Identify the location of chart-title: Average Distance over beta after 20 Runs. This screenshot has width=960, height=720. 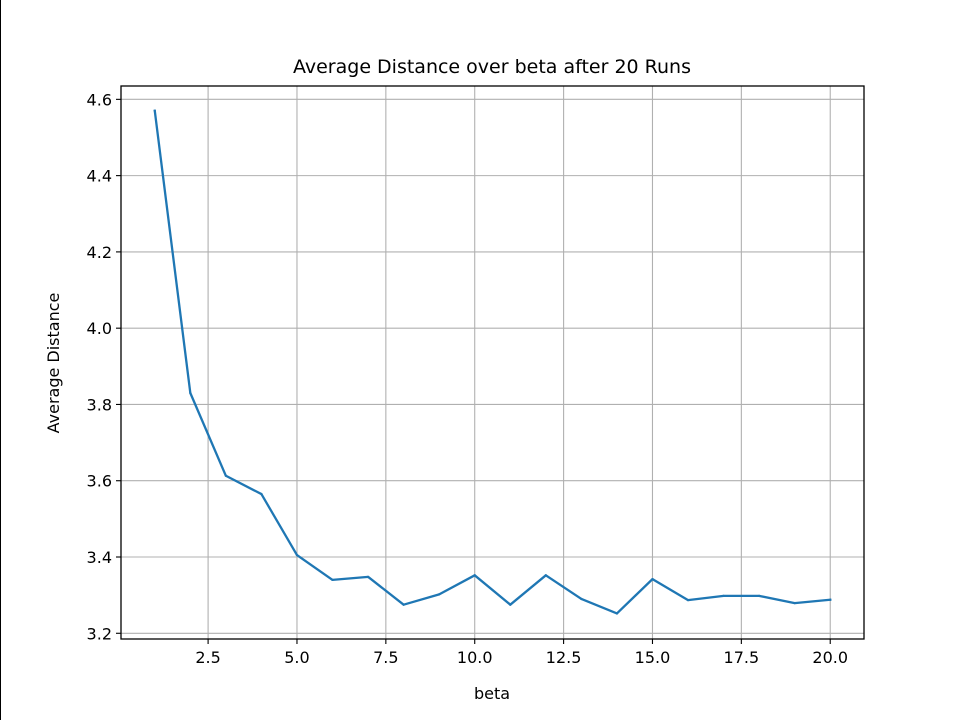
(492, 67).